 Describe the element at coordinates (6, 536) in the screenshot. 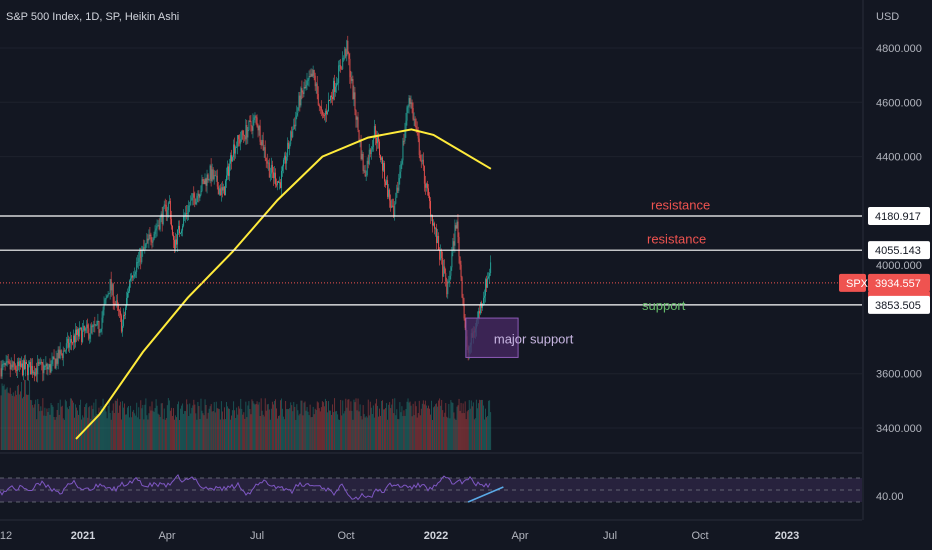

I see `x-tick: 12` at that location.